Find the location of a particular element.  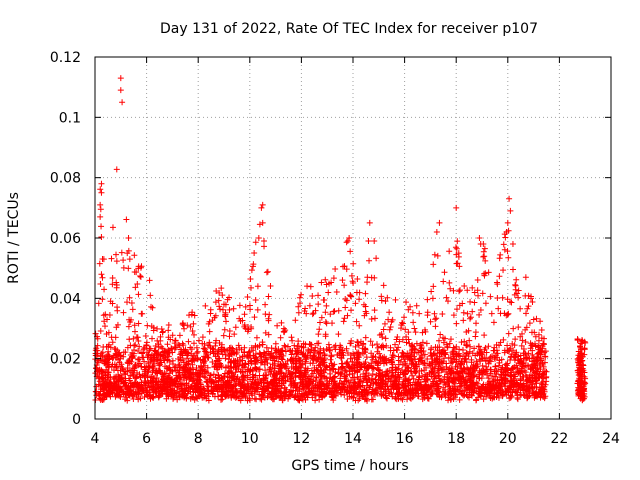

x-tick-label: 20 is located at coordinates (508, 439).